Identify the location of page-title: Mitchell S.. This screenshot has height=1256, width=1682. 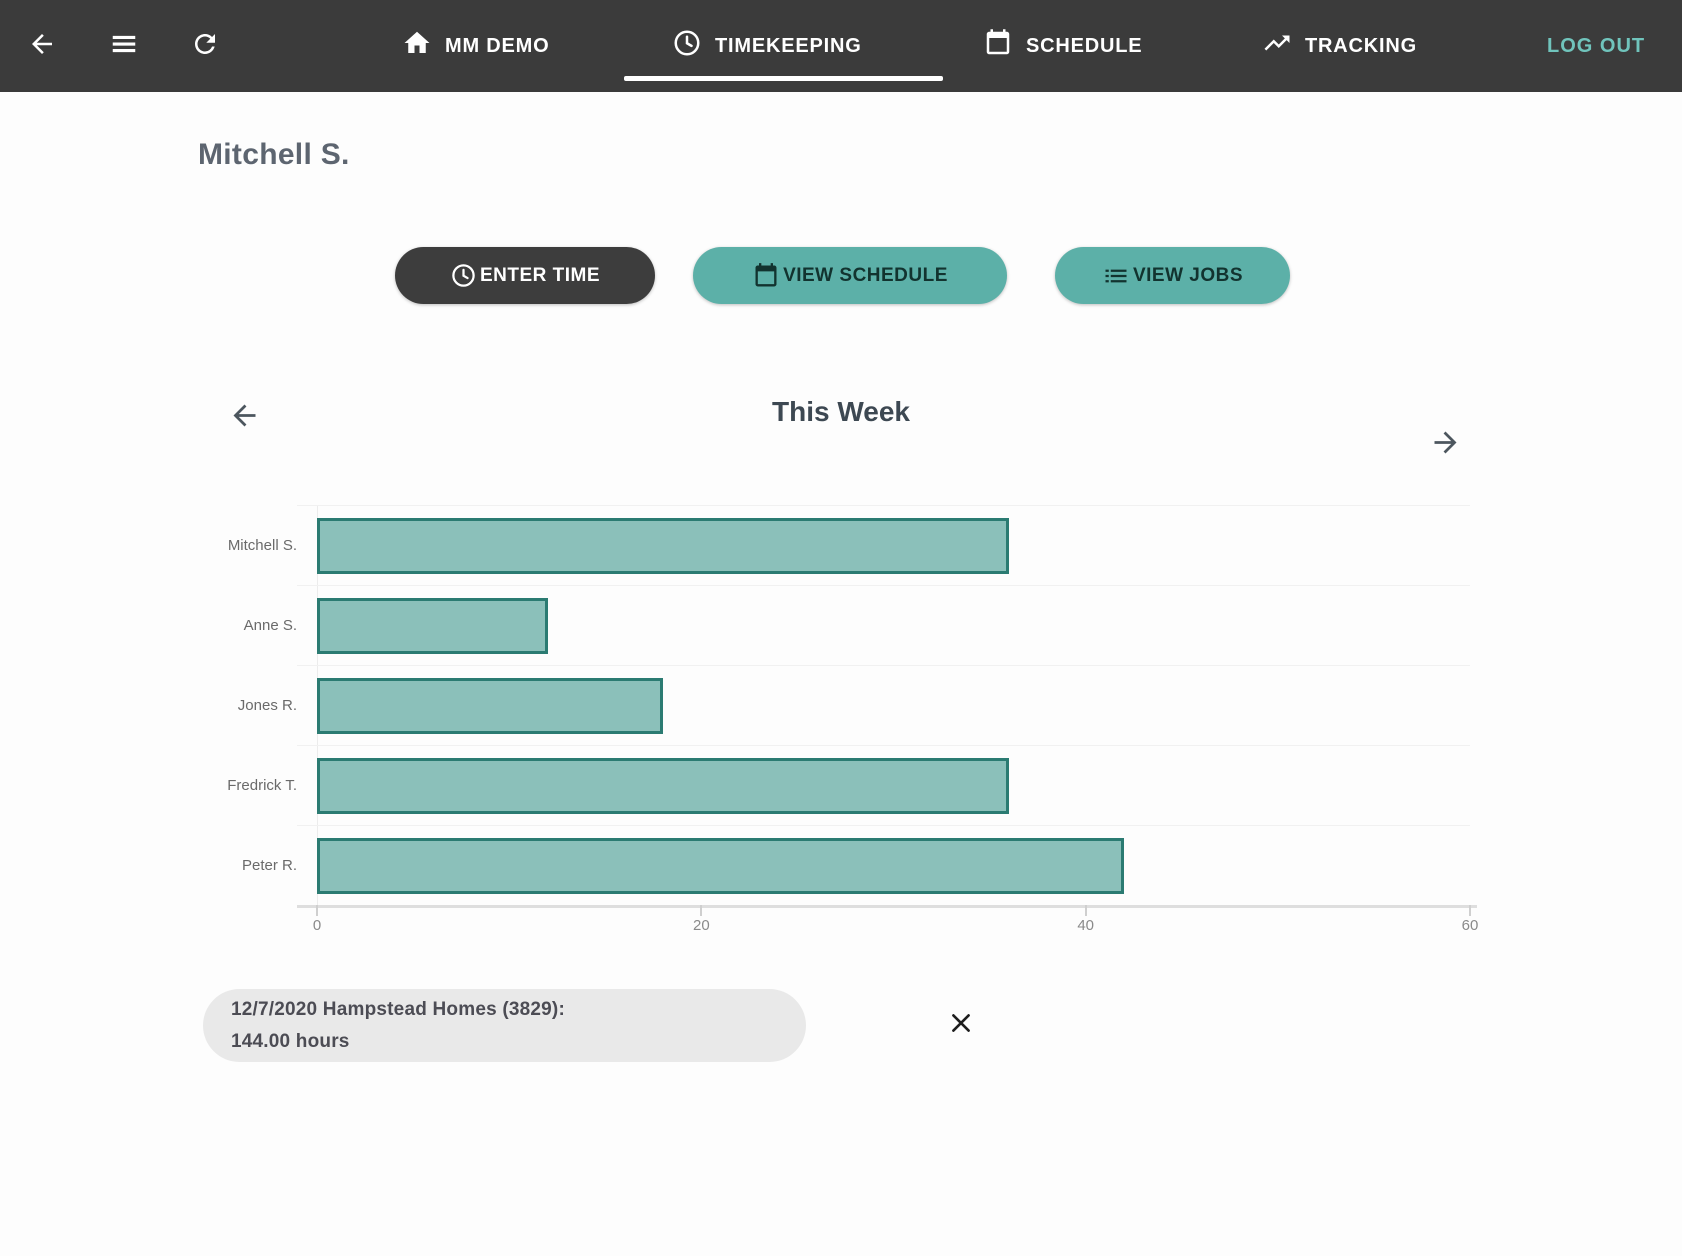
(274, 154).